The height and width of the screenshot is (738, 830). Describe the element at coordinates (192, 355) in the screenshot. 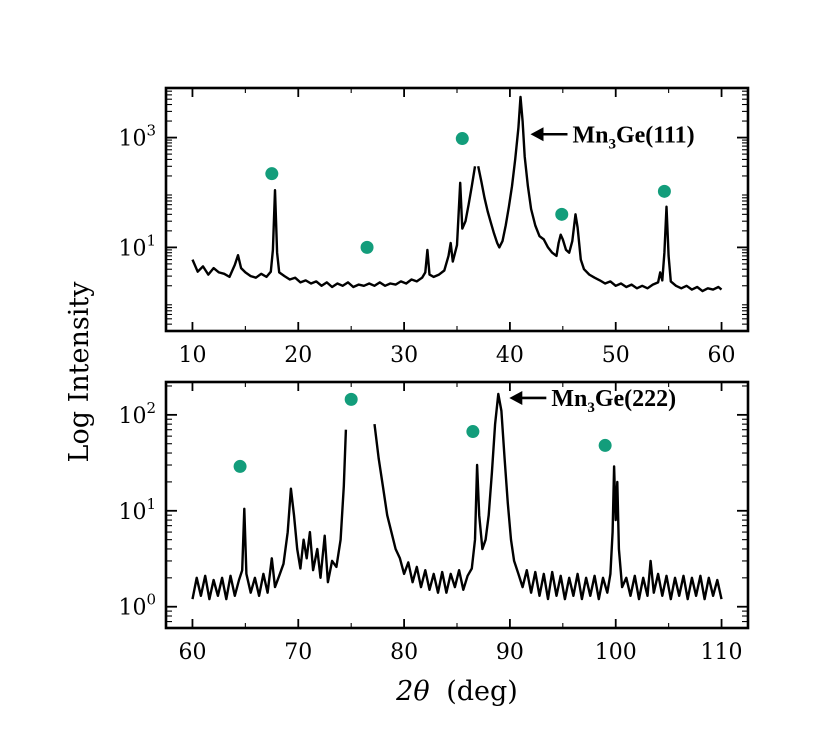

I see `x-tick-label: 10` at that location.